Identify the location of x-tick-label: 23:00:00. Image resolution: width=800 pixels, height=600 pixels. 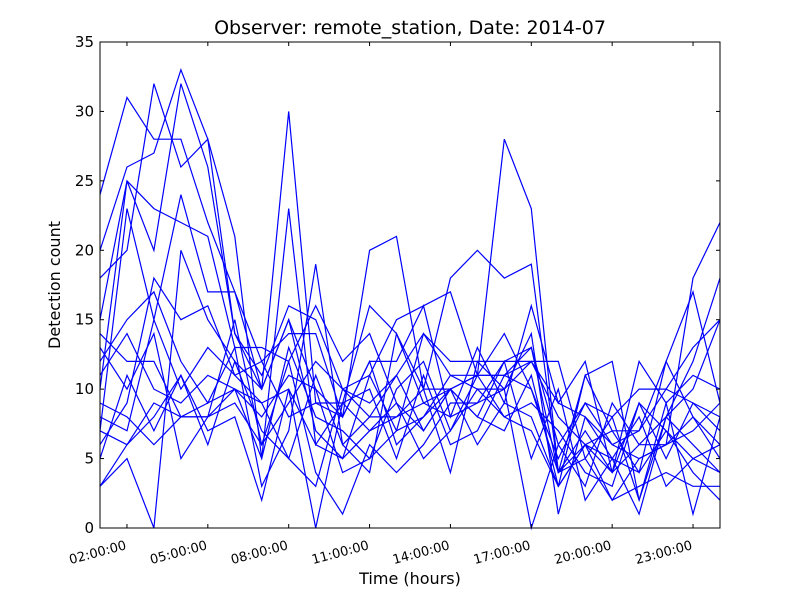
(664, 553).